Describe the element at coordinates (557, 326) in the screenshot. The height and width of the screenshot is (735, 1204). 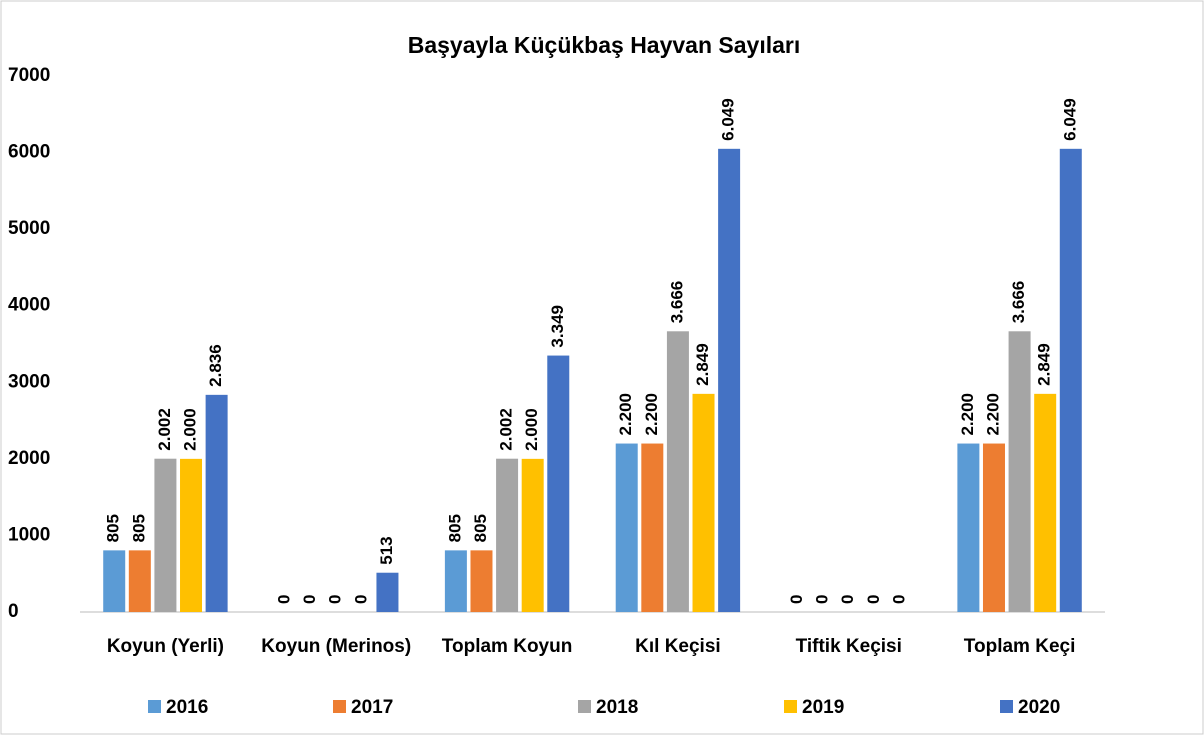
I see `value-label: 3.349` at that location.